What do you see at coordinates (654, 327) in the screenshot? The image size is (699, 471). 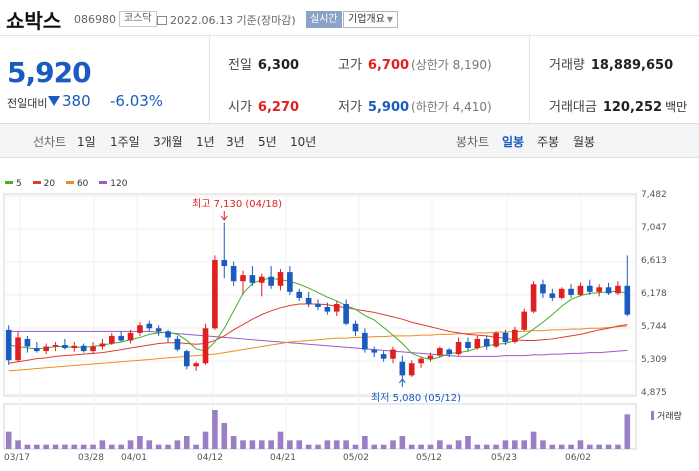 I see `y-tick-label: 5,744` at bounding box center [654, 327].